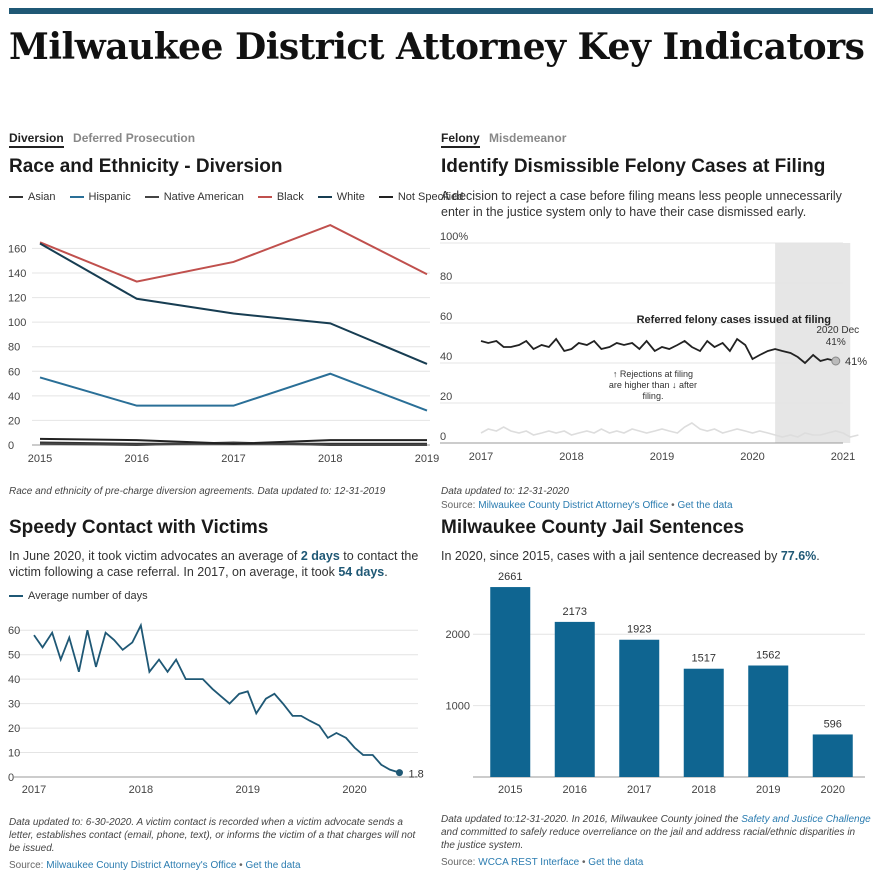  What do you see at coordinates (233, 303) in the screenshot?
I see `series-line-white` at bounding box center [233, 303].